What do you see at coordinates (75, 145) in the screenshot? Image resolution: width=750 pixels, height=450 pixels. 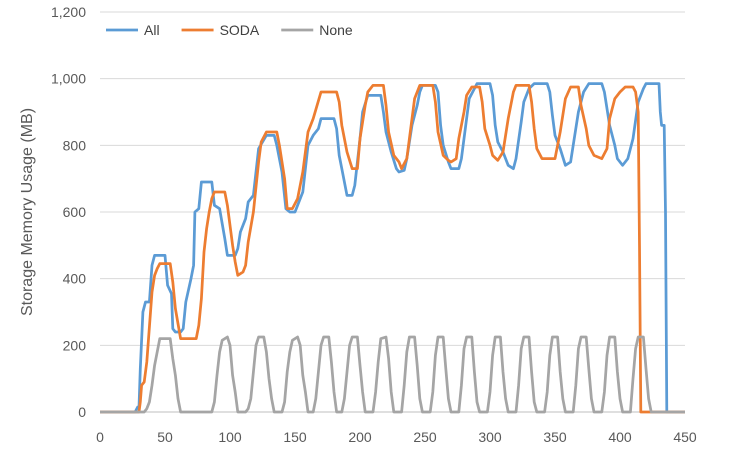 I see `y-tick-label: 800` at bounding box center [75, 145].